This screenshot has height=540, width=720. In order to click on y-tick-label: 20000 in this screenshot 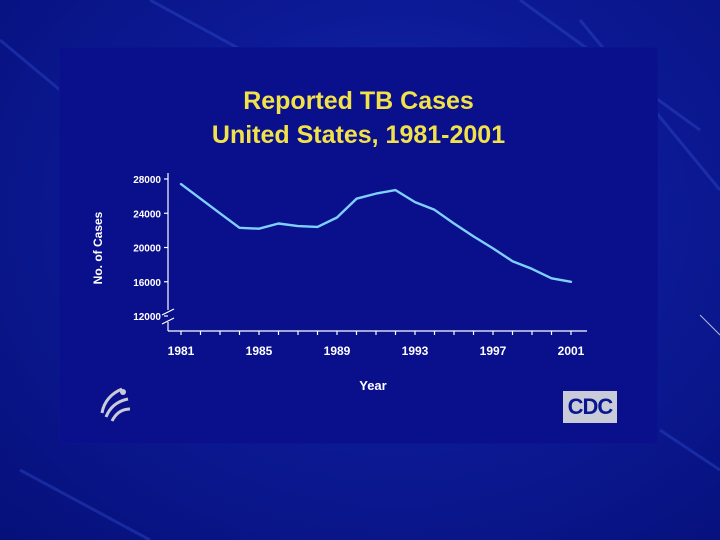, I will do `click(147, 249)`.